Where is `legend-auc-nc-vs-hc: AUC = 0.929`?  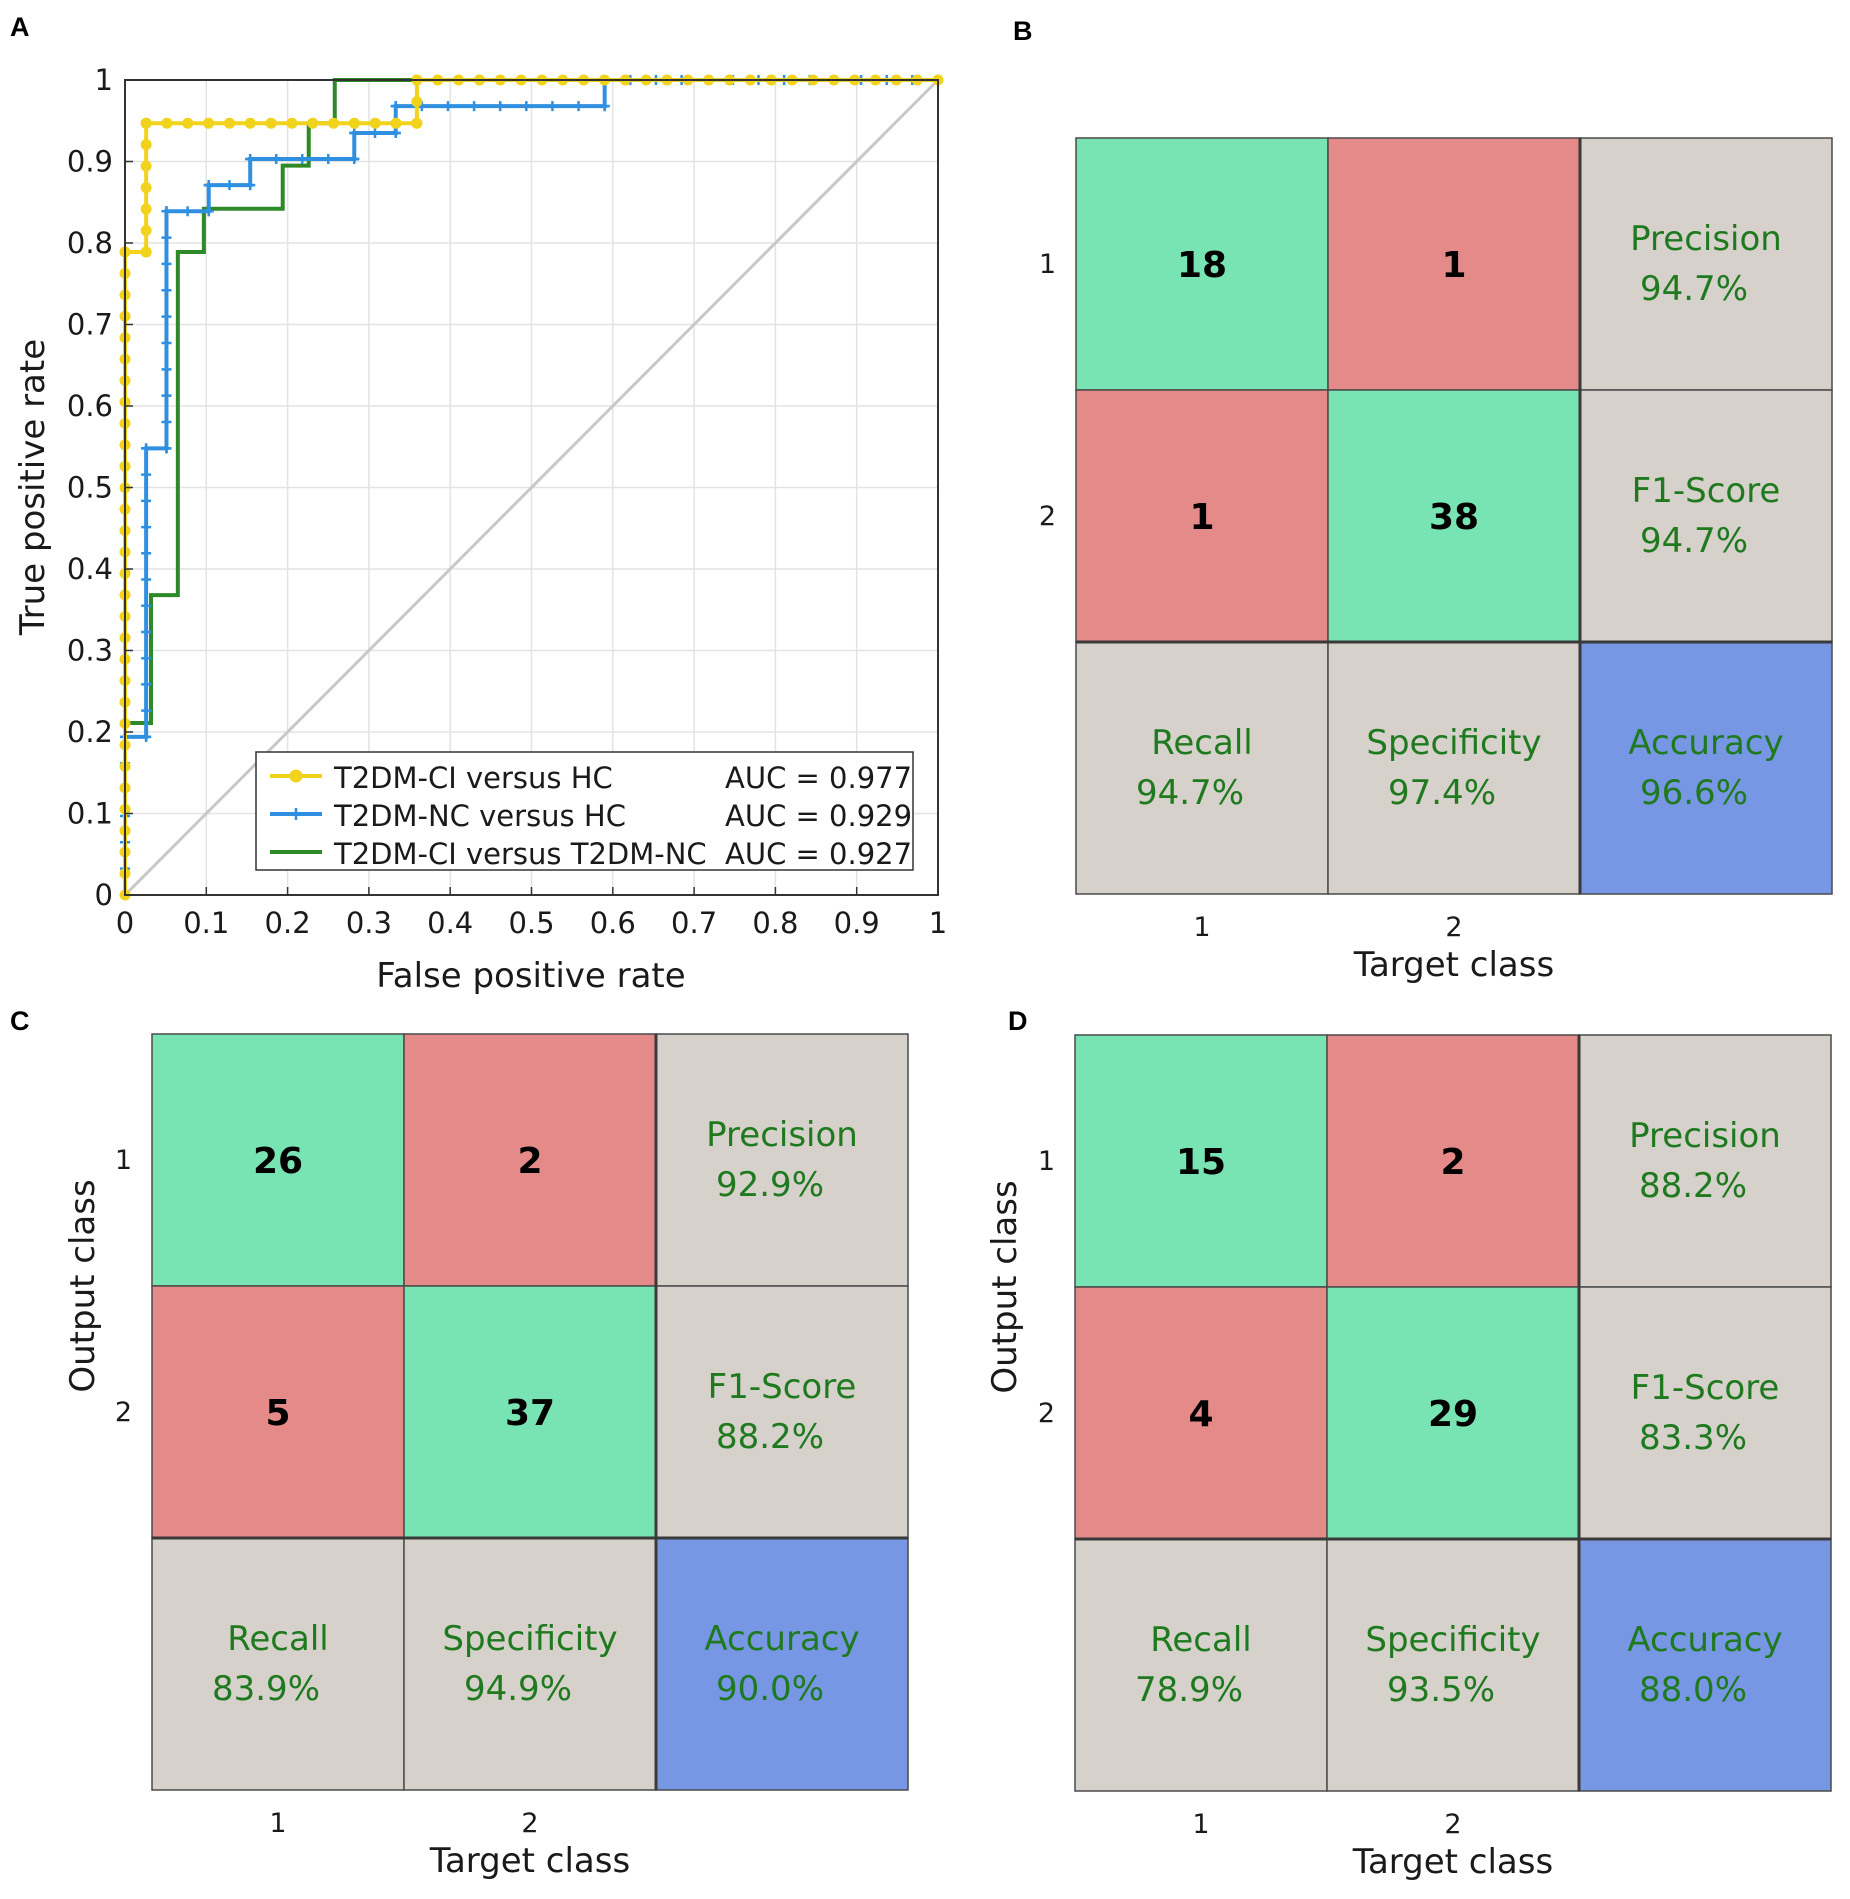 legend-auc-nc-vs-hc: AUC = 0.929 is located at coordinates (818, 816).